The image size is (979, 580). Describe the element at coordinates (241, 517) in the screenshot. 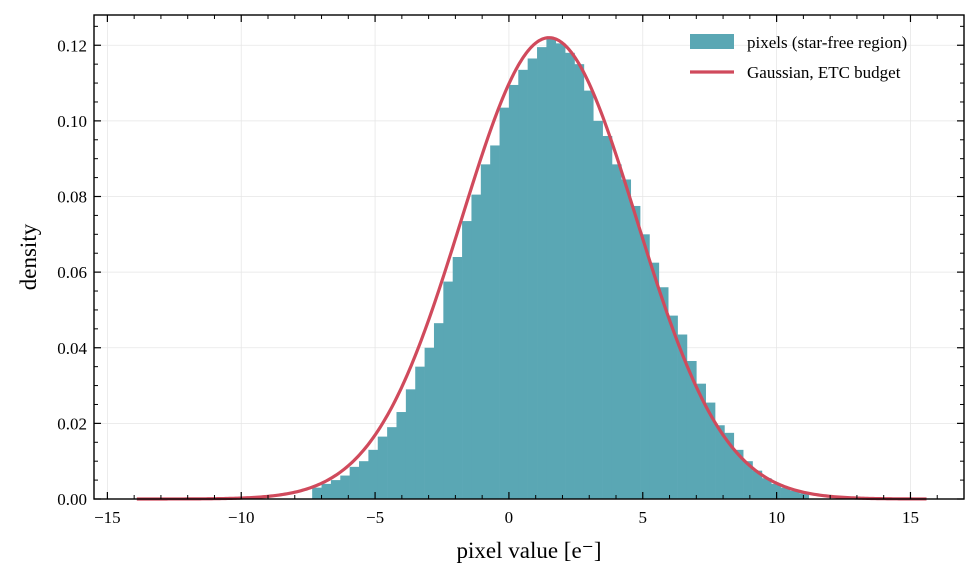

I see `x-tick-label: −10` at that location.